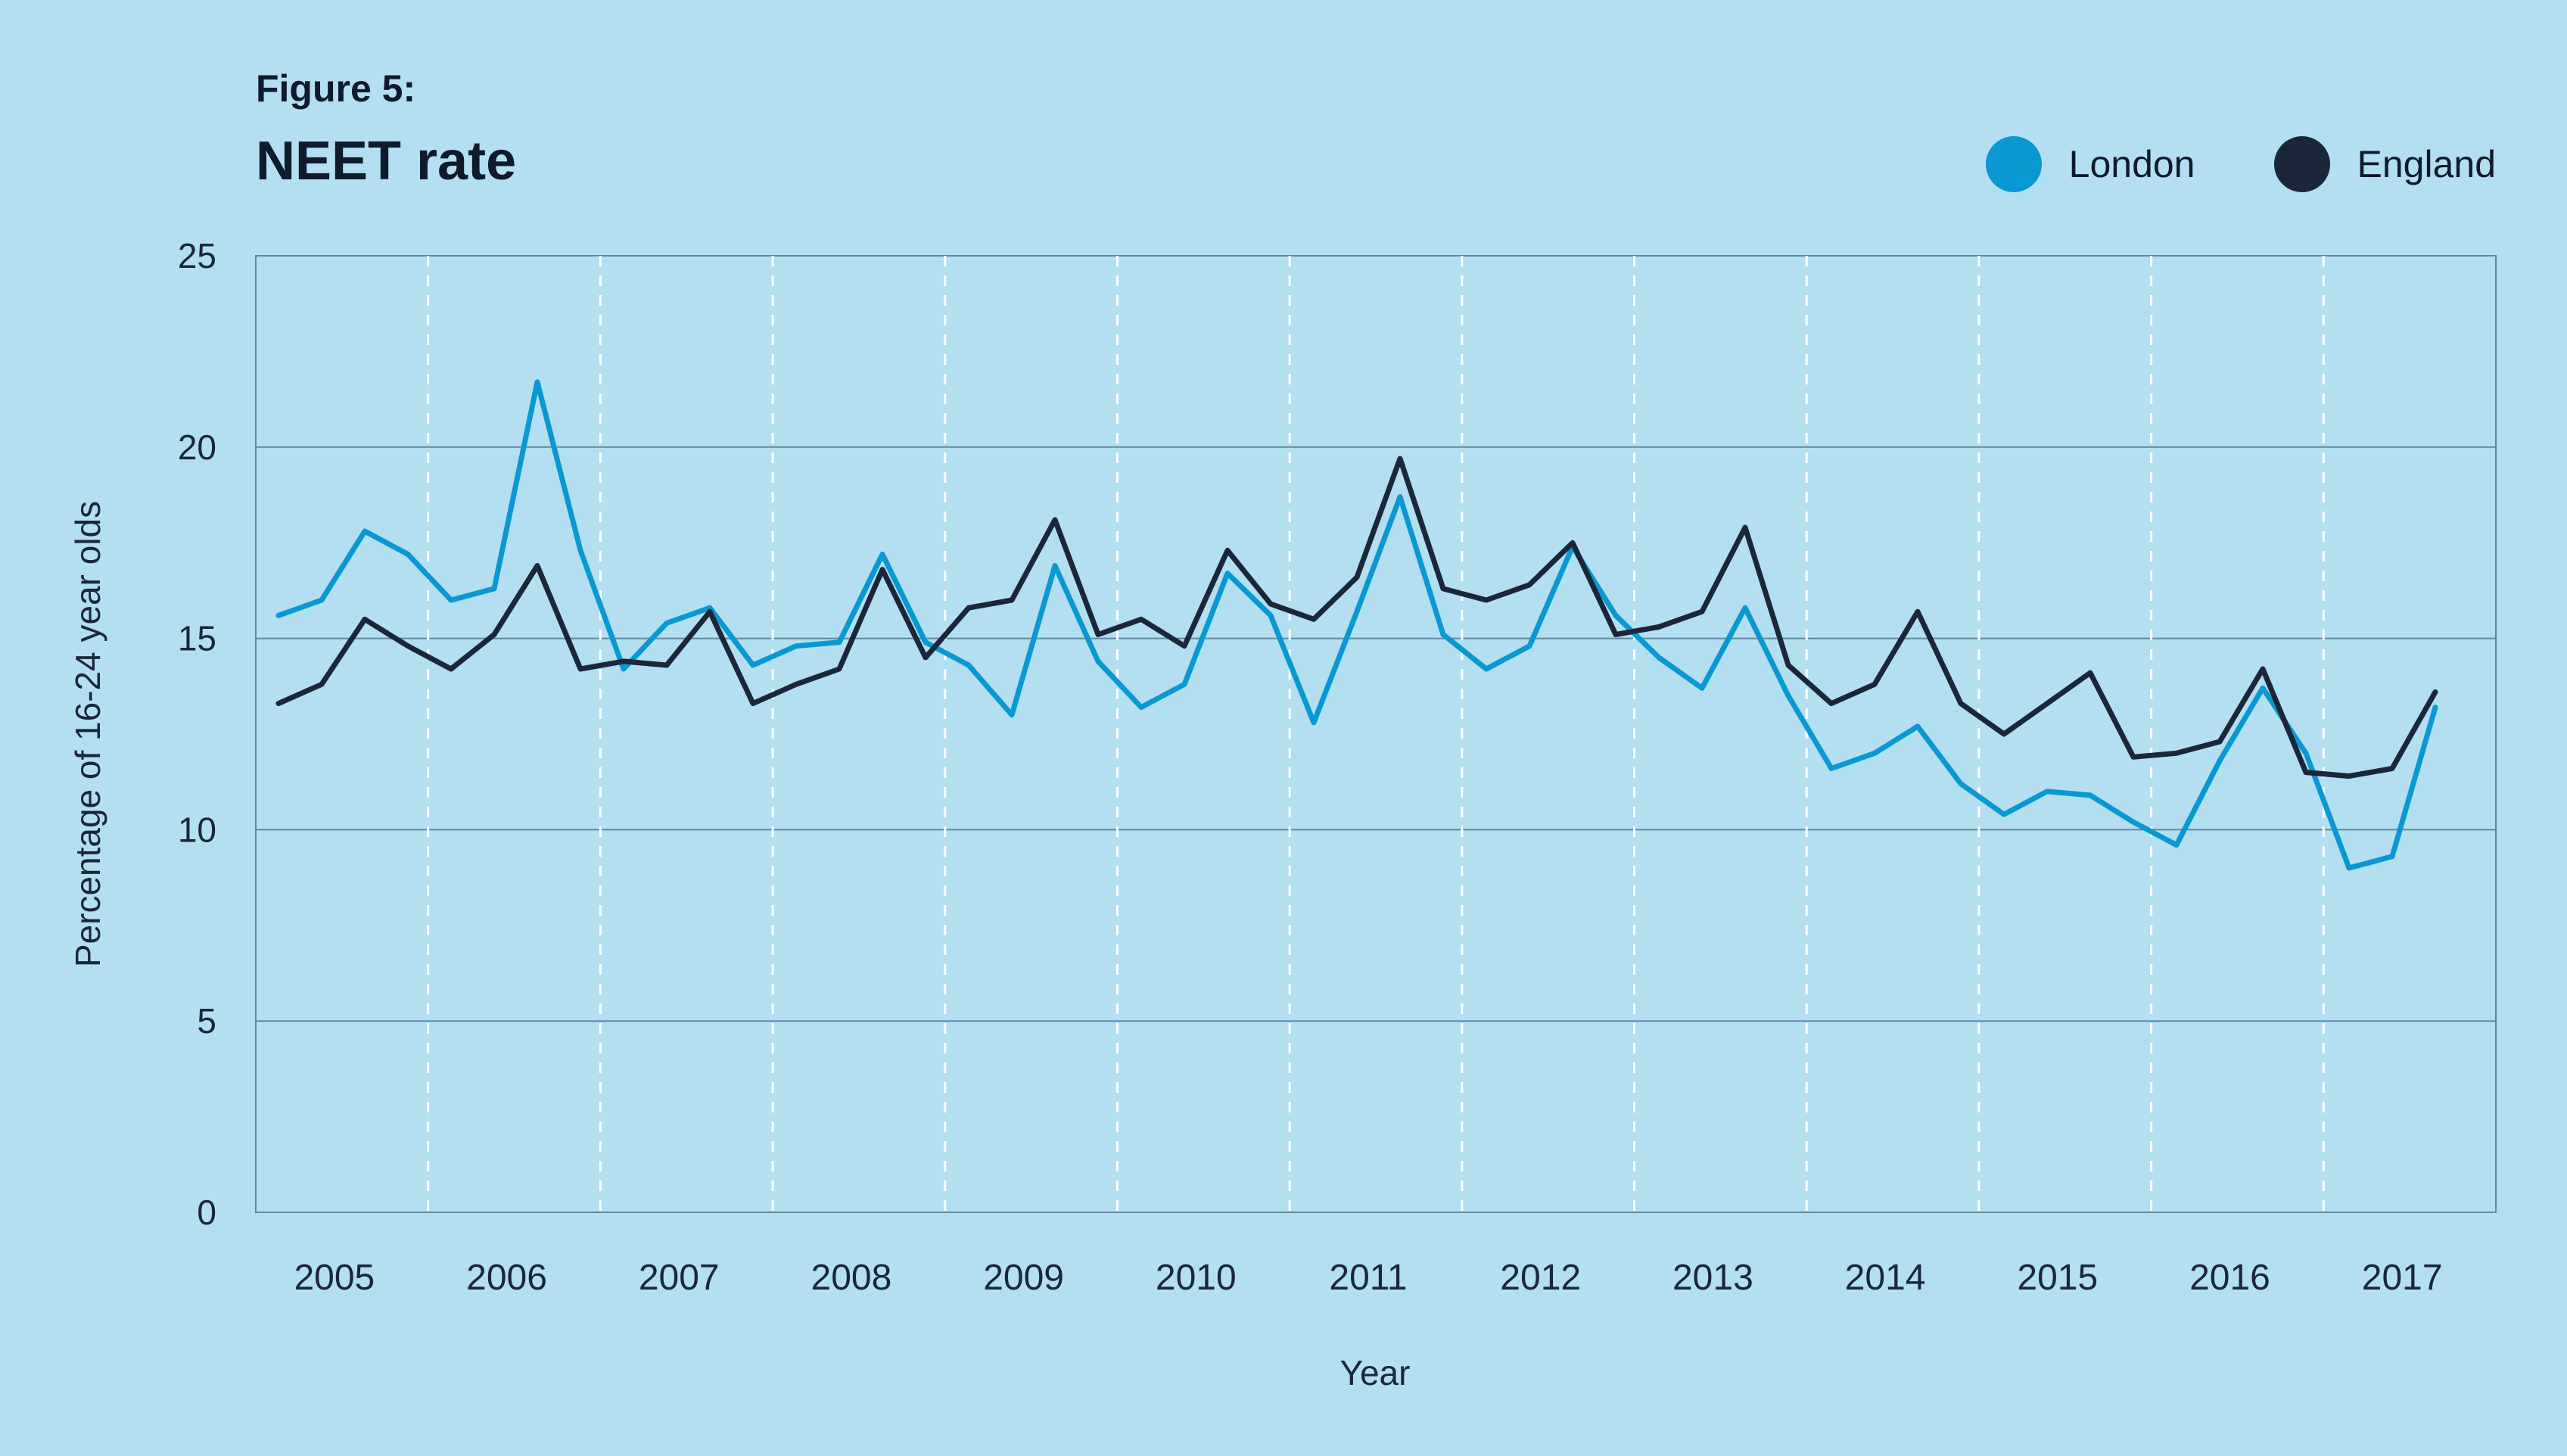  Describe the element at coordinates (1712, 1278) in the screenshot. I see `x-tick-label: 2013` at that location.